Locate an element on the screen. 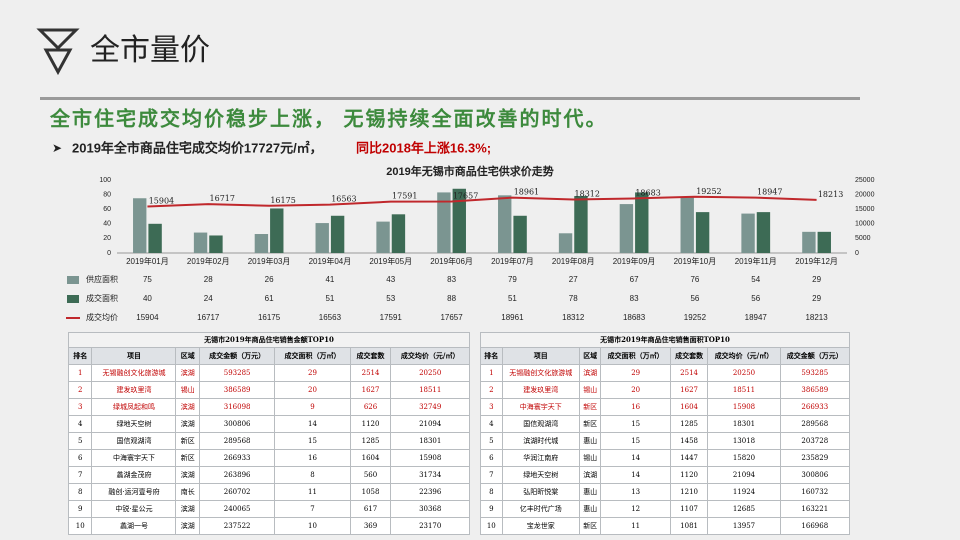  table-row: 6 中海寰宇天下 新区 266933 16 1604 15908 is located at coordinates (268, 458).